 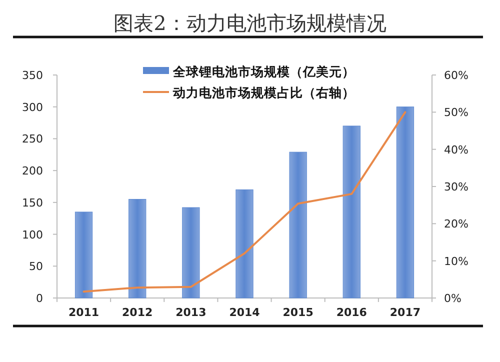 What do you see at coordinates (32, 107) in the screenshot?
I see `y-tick-label: 300` at bounding box center [32, 107].